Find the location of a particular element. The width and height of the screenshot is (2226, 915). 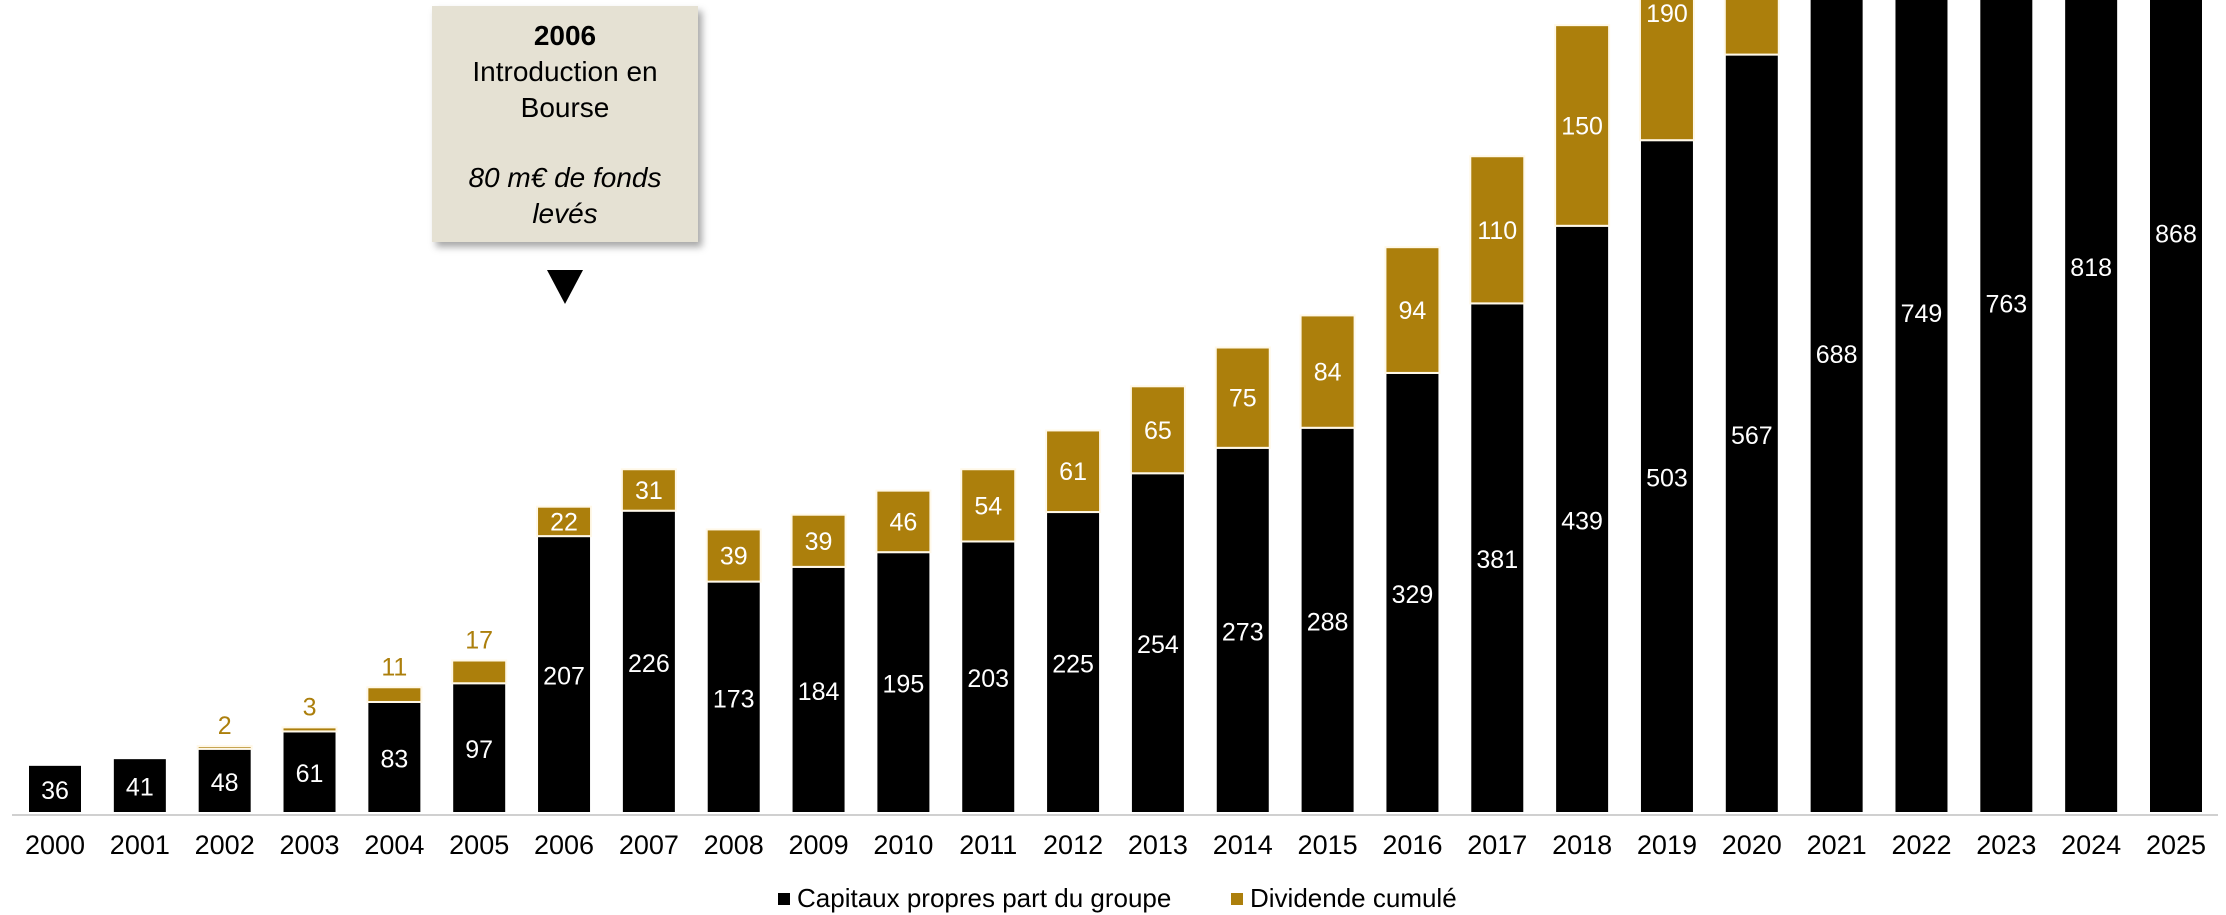

x-tick-2001: 2001 is located at coordinates (140, 845).